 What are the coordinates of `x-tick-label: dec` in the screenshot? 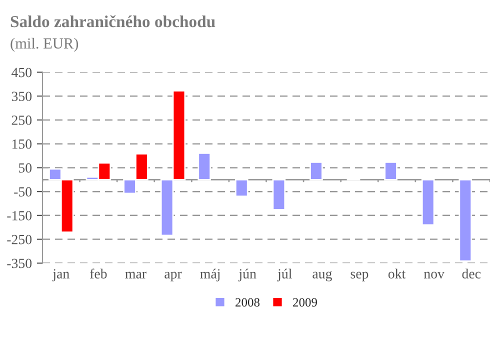 It's located at (471, 273).